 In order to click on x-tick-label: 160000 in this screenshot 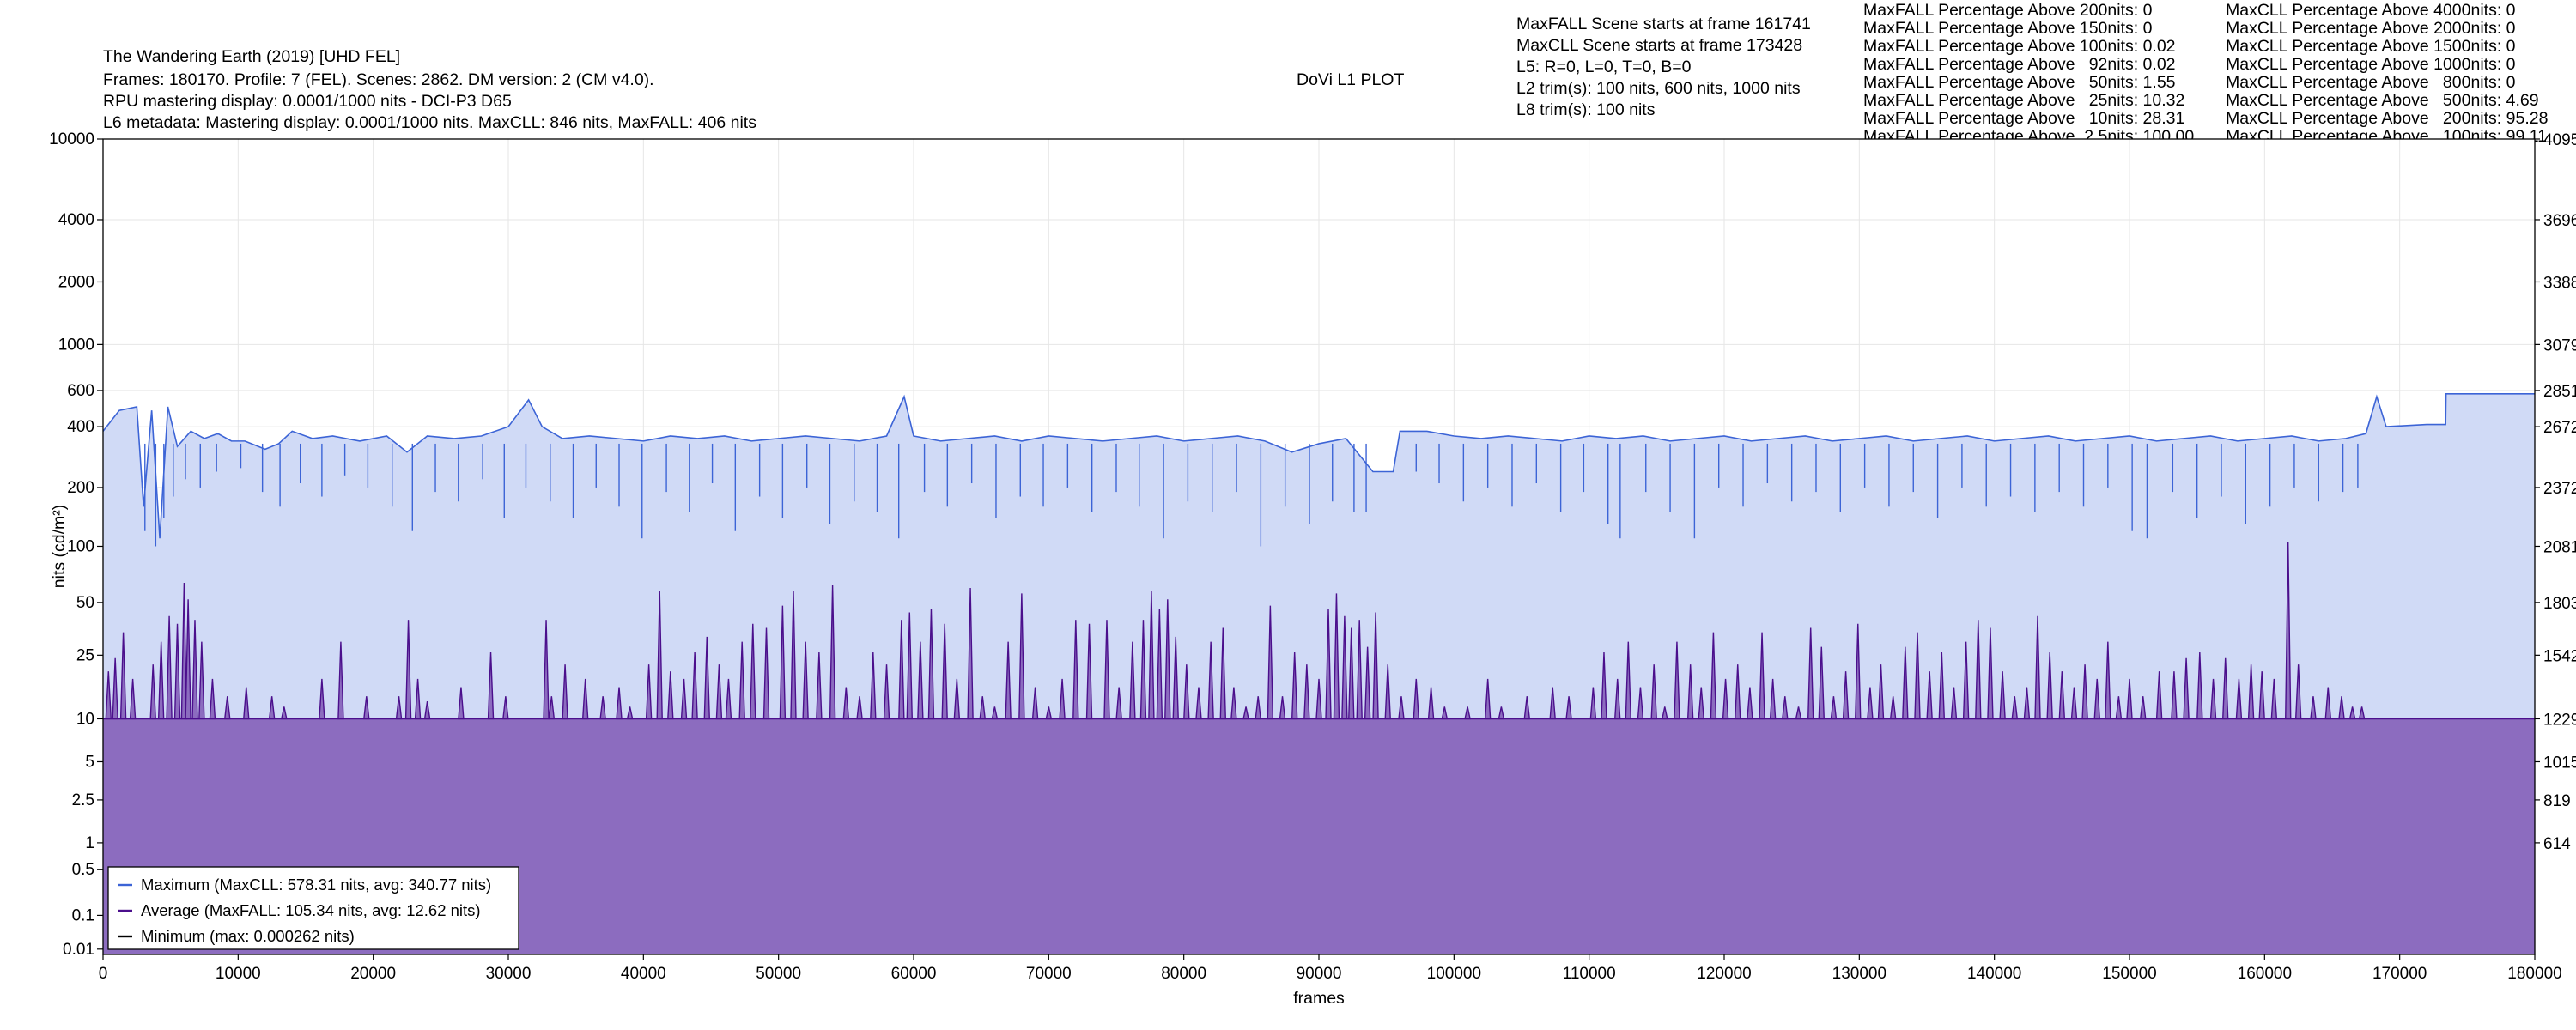, I will do `click(2265, 974)`.